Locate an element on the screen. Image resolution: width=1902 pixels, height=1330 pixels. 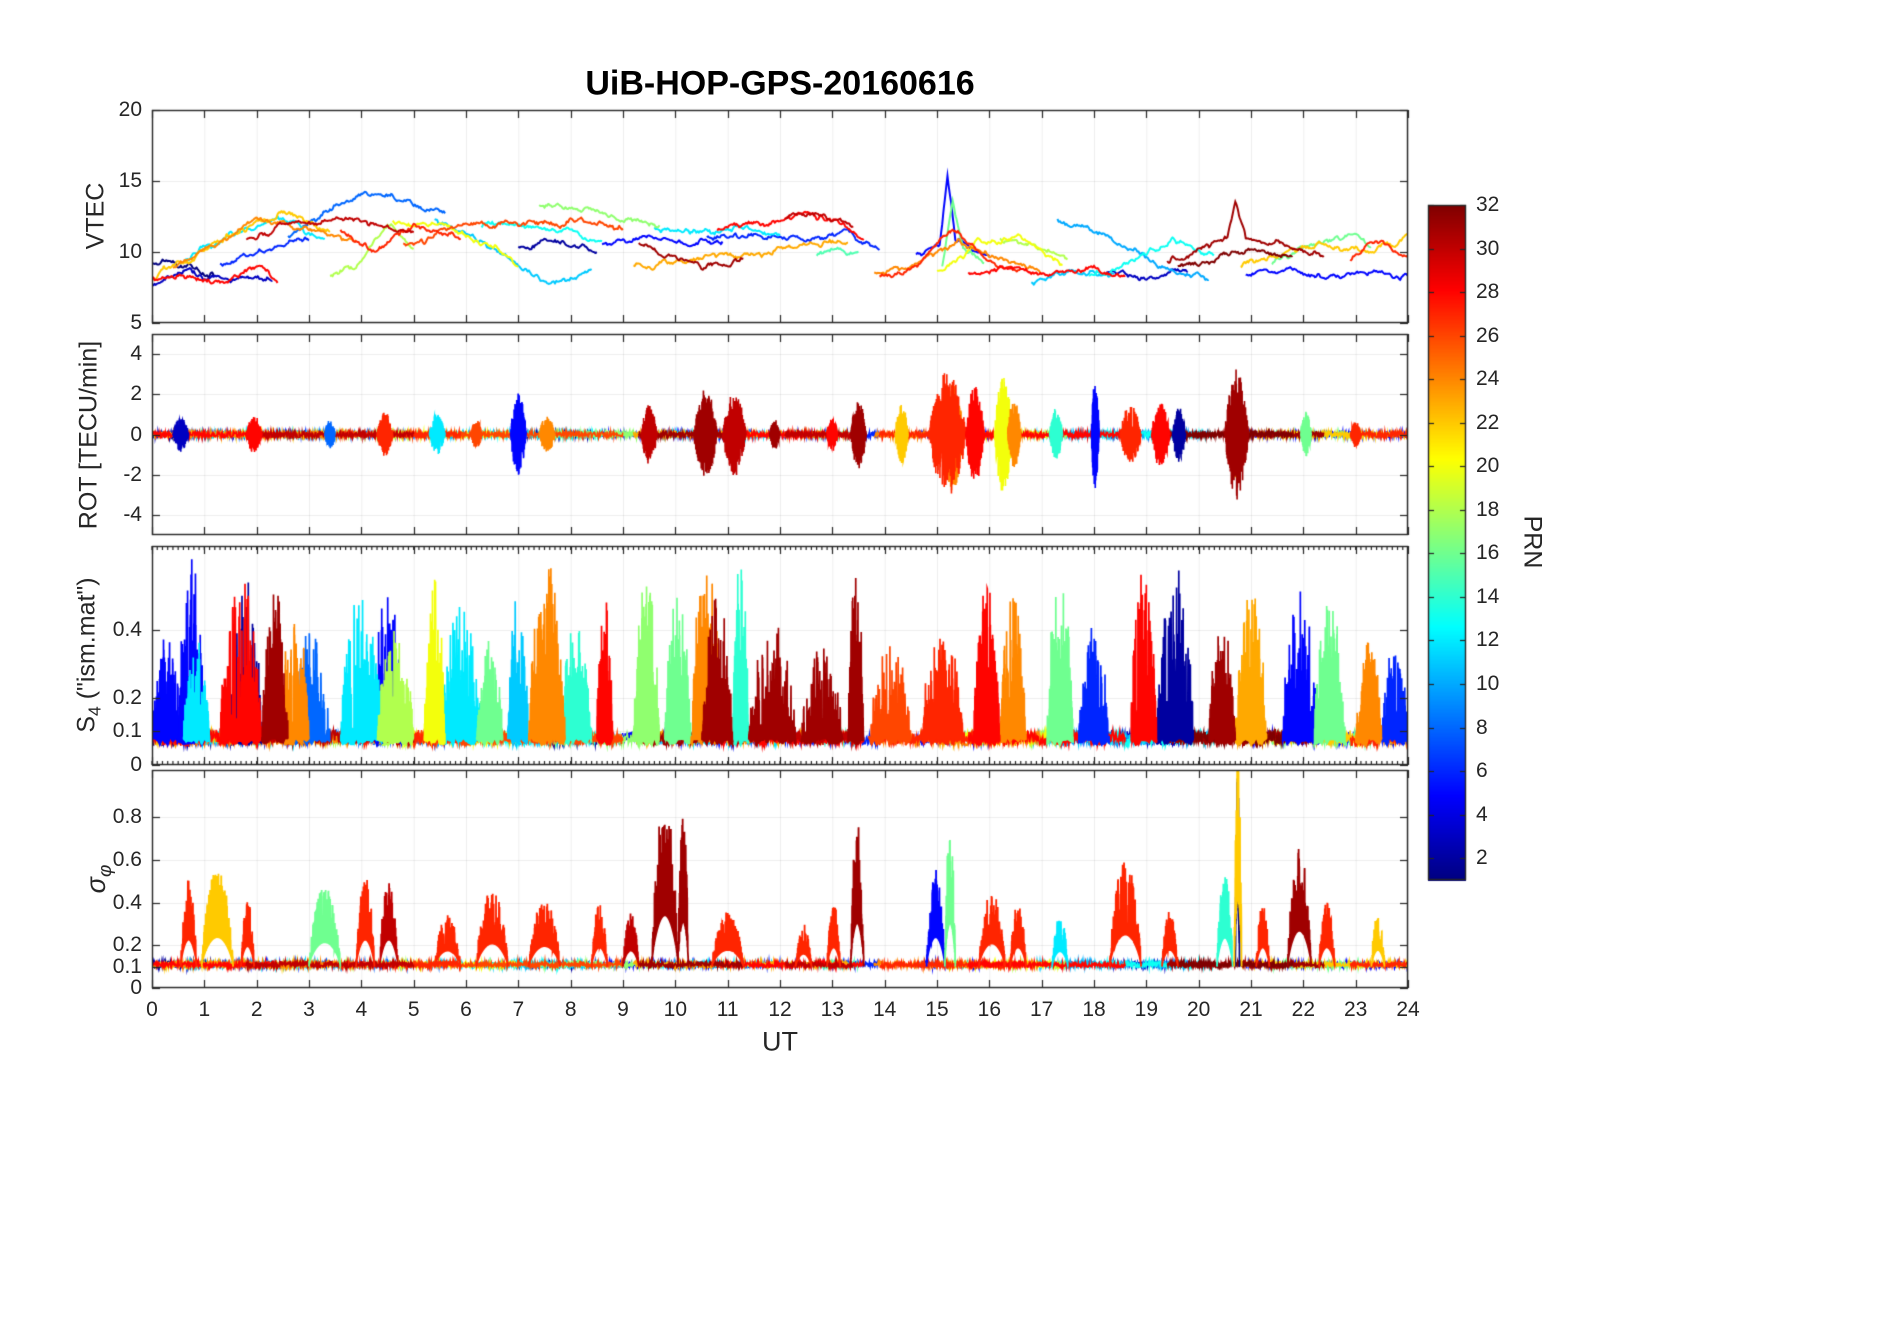
rot-y-tick-label: 2 is located at coordinates (136, 394).